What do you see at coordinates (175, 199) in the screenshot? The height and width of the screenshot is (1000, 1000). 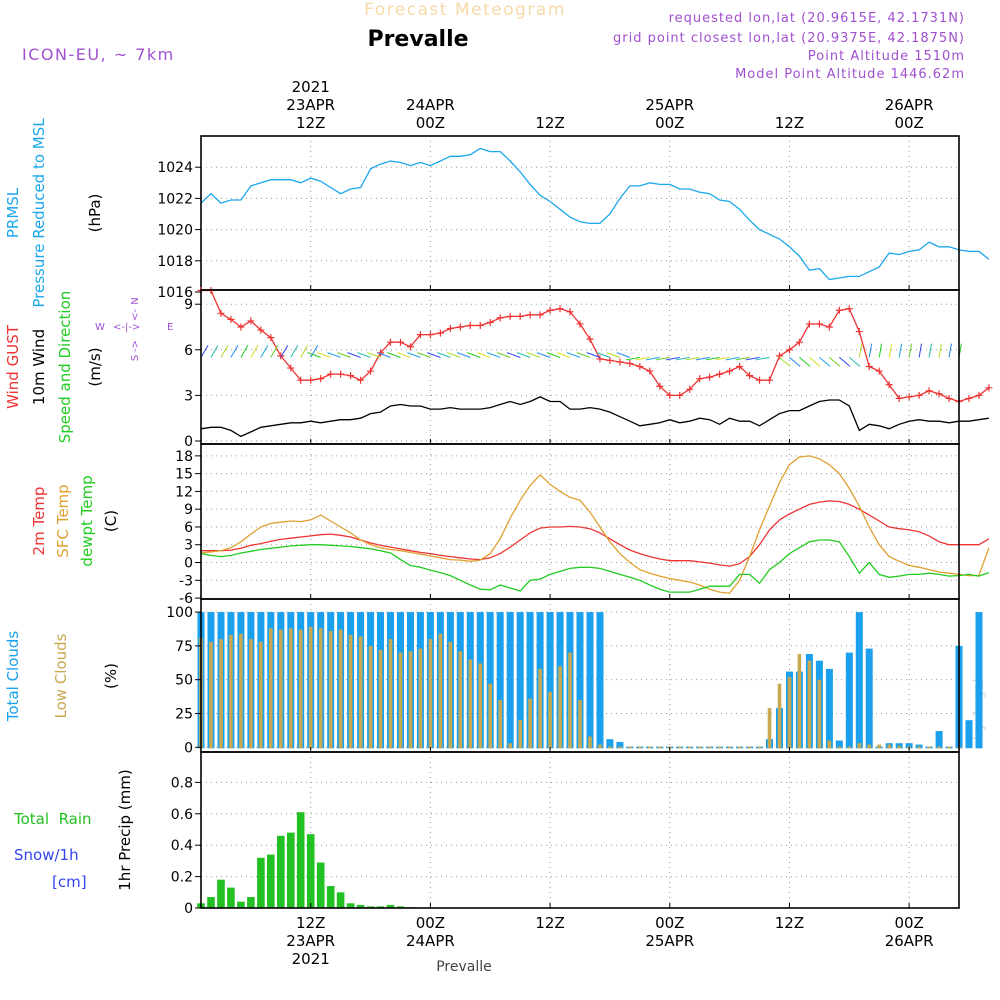 I see `y-tick-label: 1022` at bounding box center [175, 199].